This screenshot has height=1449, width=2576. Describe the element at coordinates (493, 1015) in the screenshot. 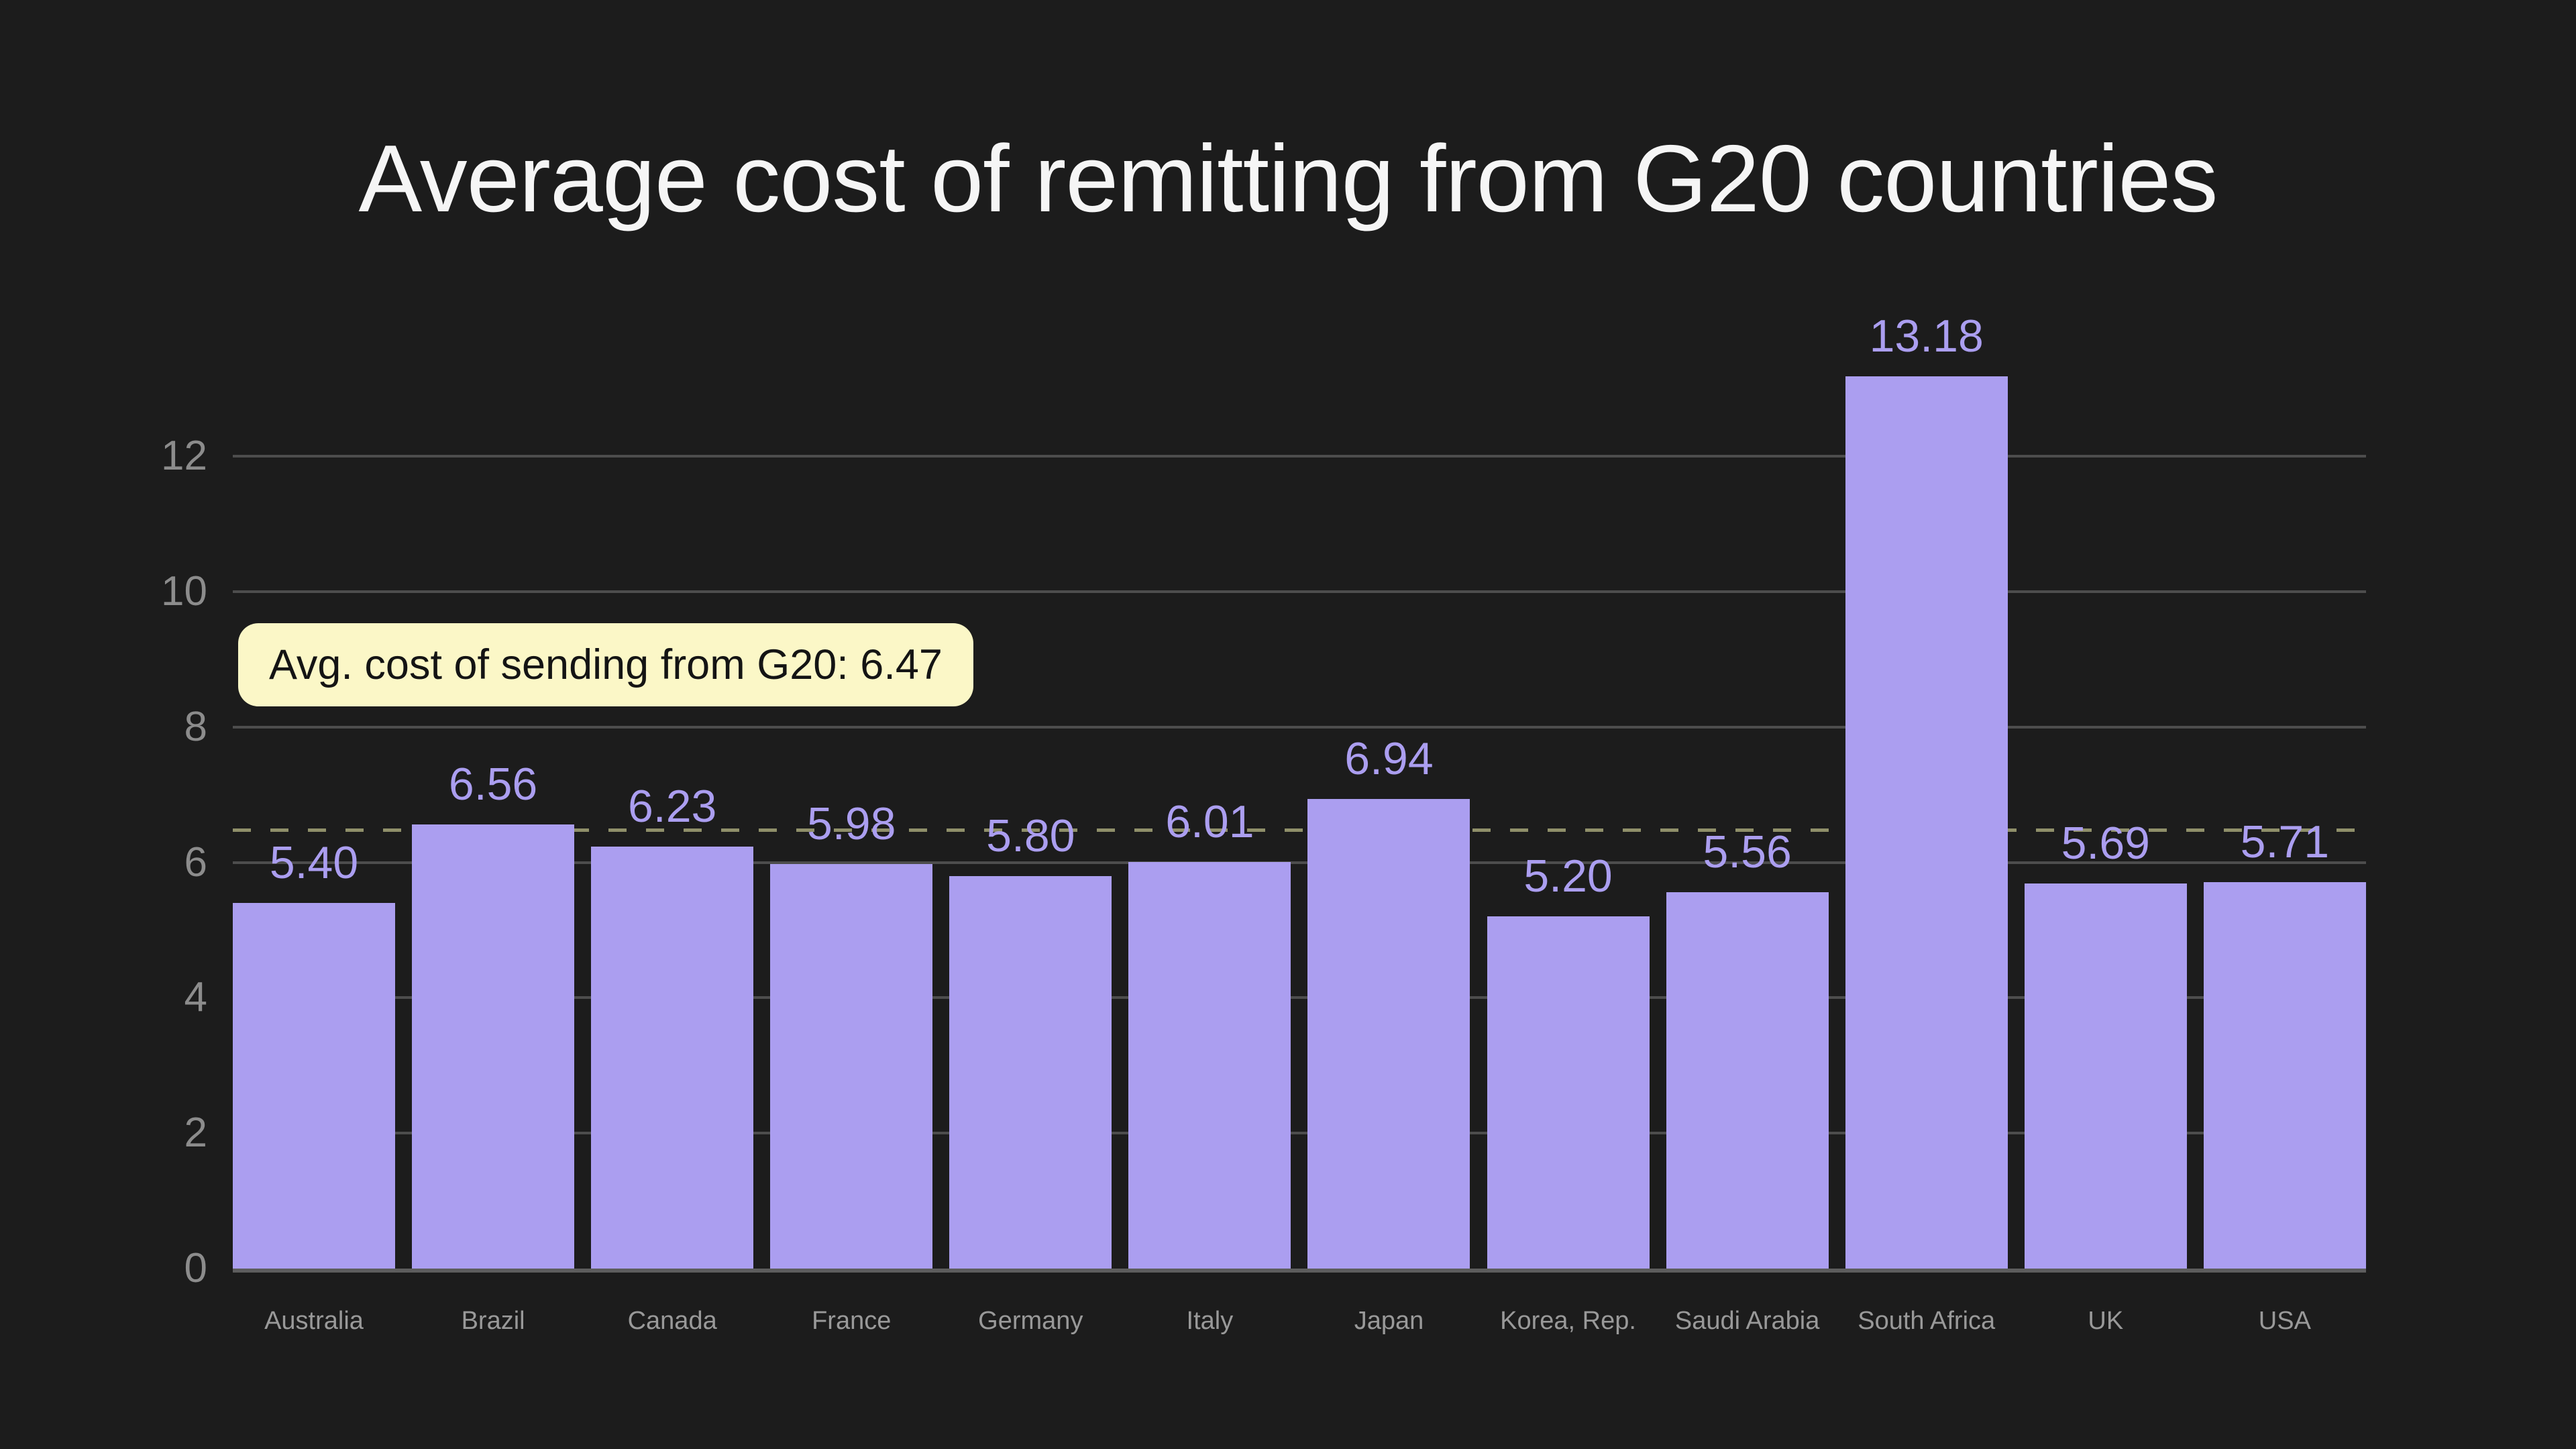

I see `bar-brazil: 6.56` at that location.